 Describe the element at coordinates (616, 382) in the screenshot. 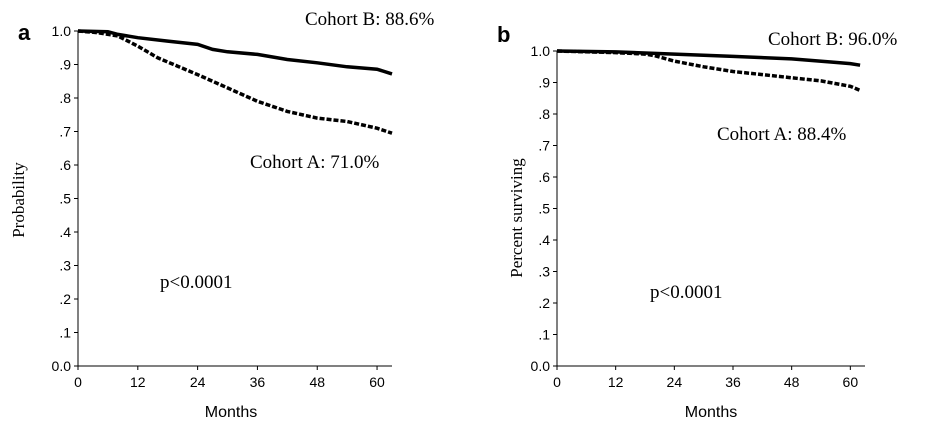

I see `panel-b-x-tick-label: 12` at that location.